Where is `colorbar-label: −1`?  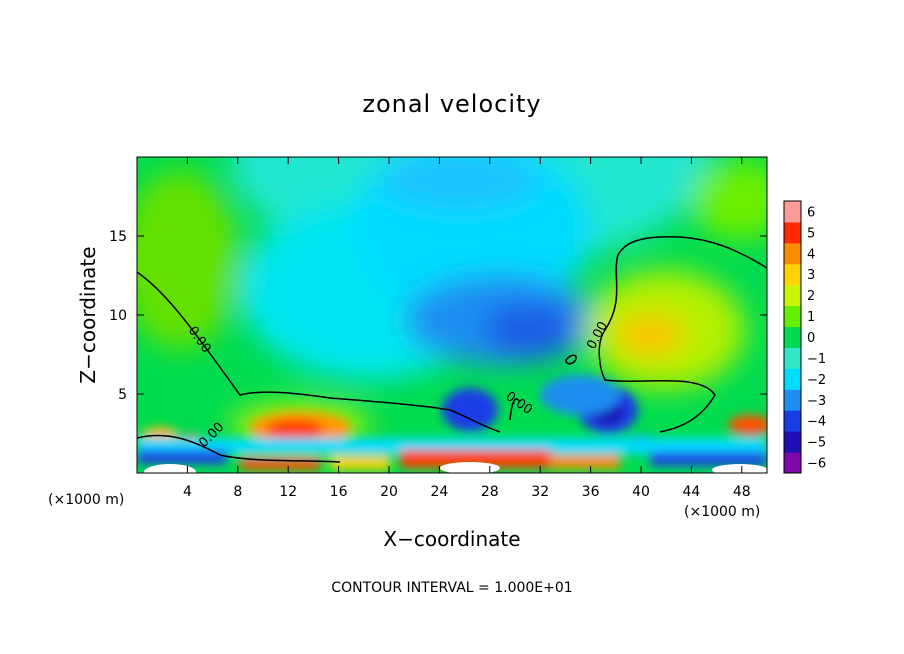 colorbar-label: −1 is located at coordinates (816, 359).